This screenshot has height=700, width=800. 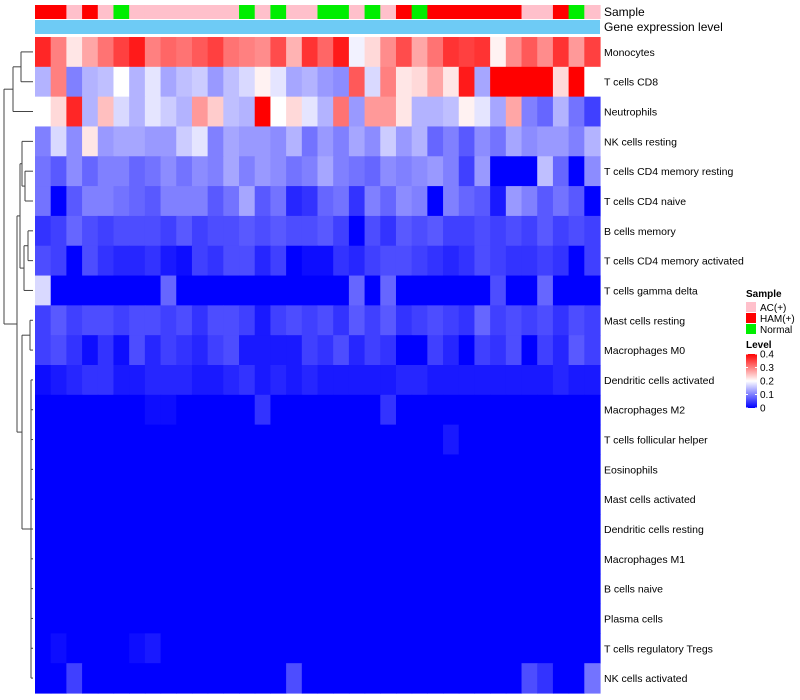 I want to click on row-label: Macrophages M2, so click(x=644, y=411).